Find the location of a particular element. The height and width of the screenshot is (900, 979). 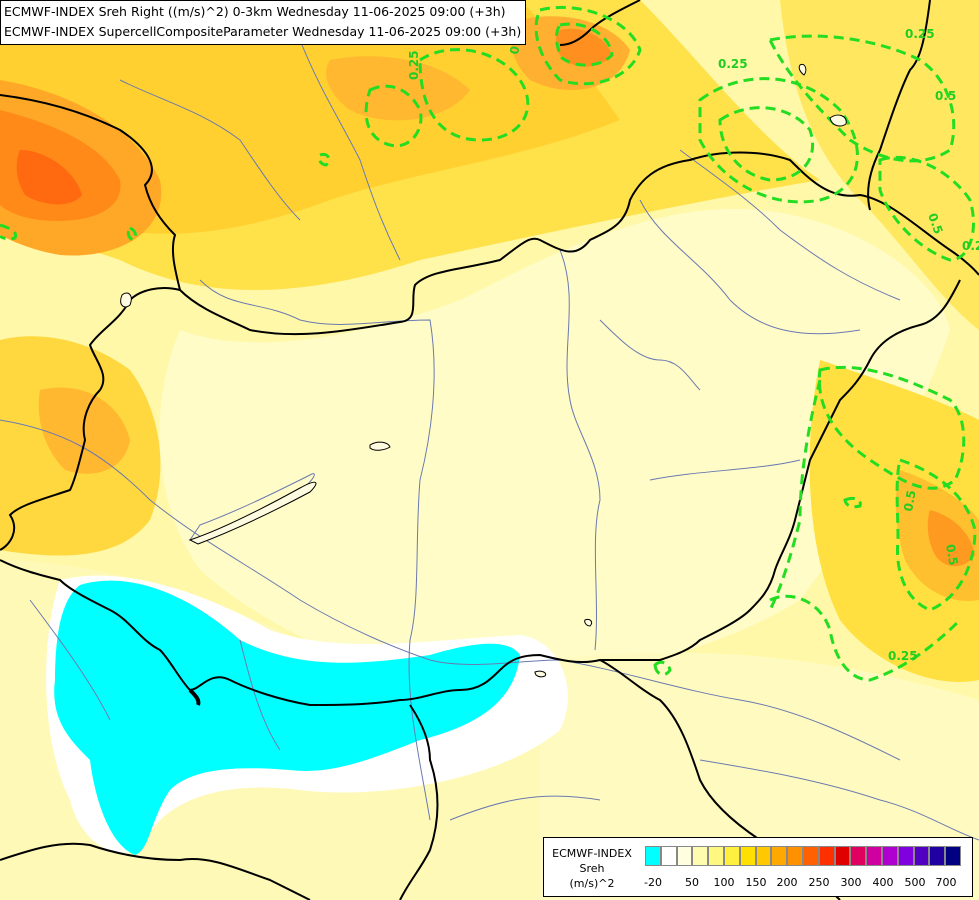

legend-title: ECMWF-INDEX Sreh (m/s)^2 is located at coordinates (592, 868).